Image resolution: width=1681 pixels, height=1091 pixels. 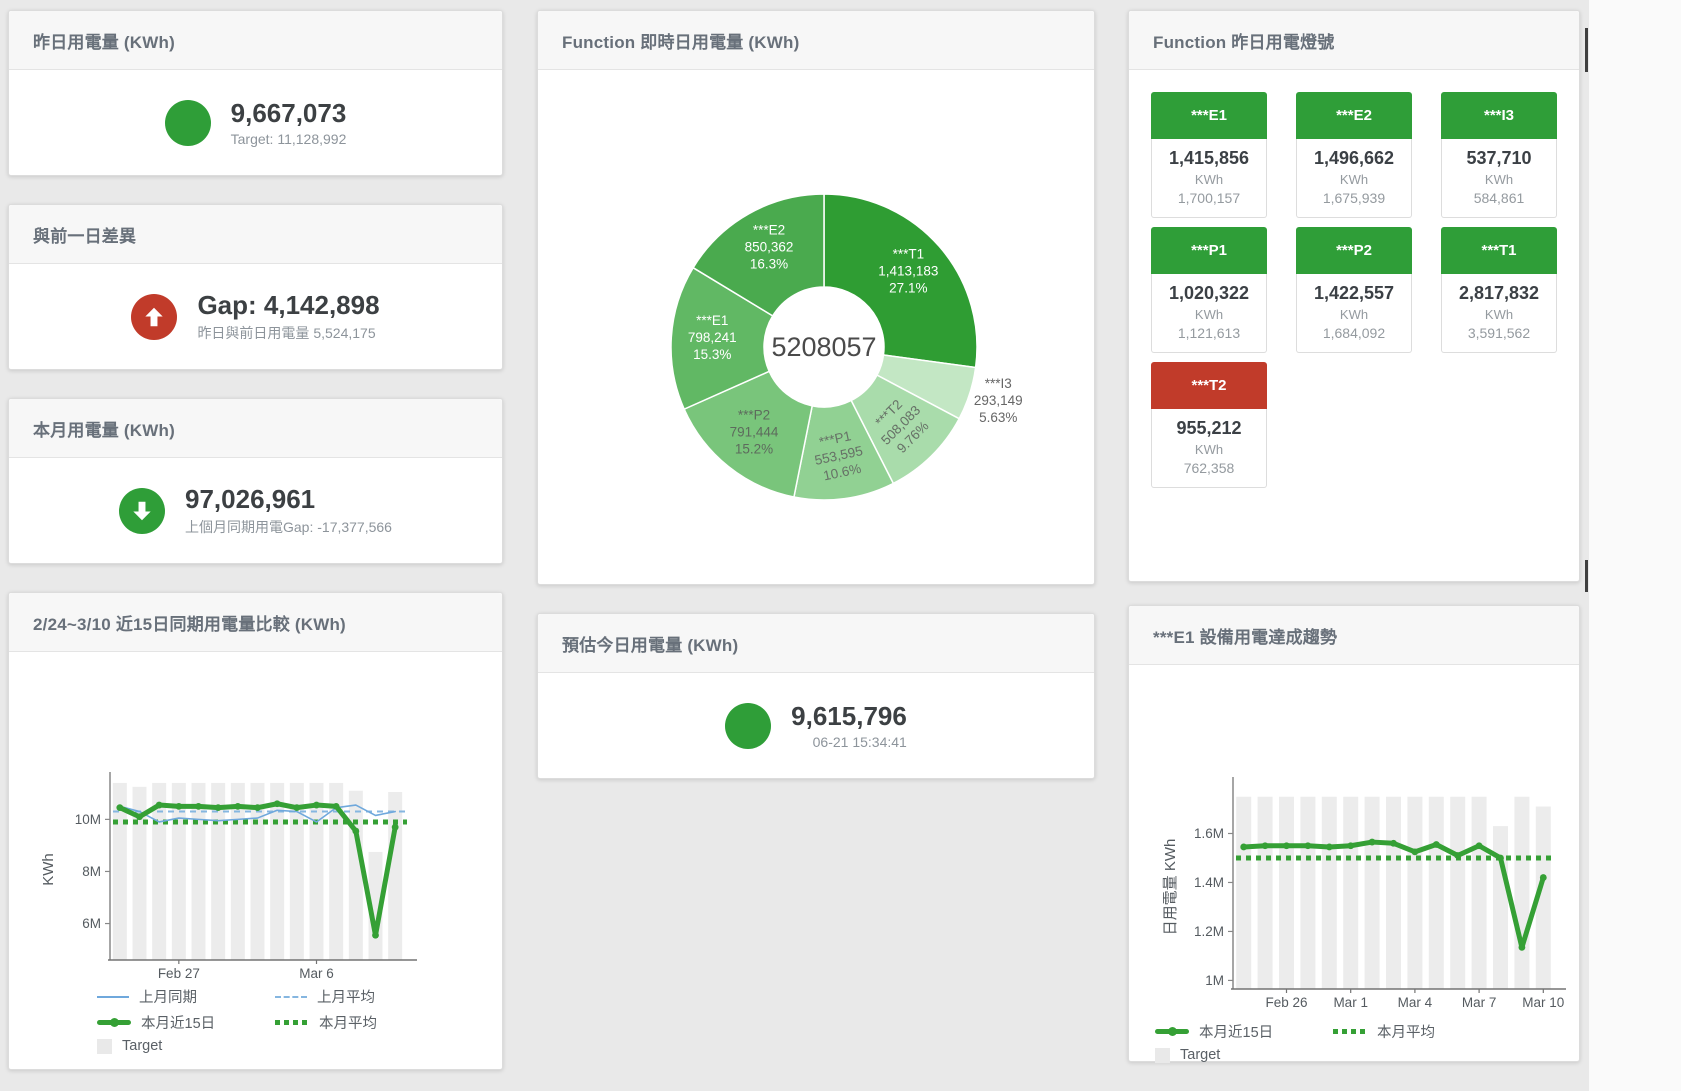 I want to click on pie-slice-P2, so click(x=748, y=434).